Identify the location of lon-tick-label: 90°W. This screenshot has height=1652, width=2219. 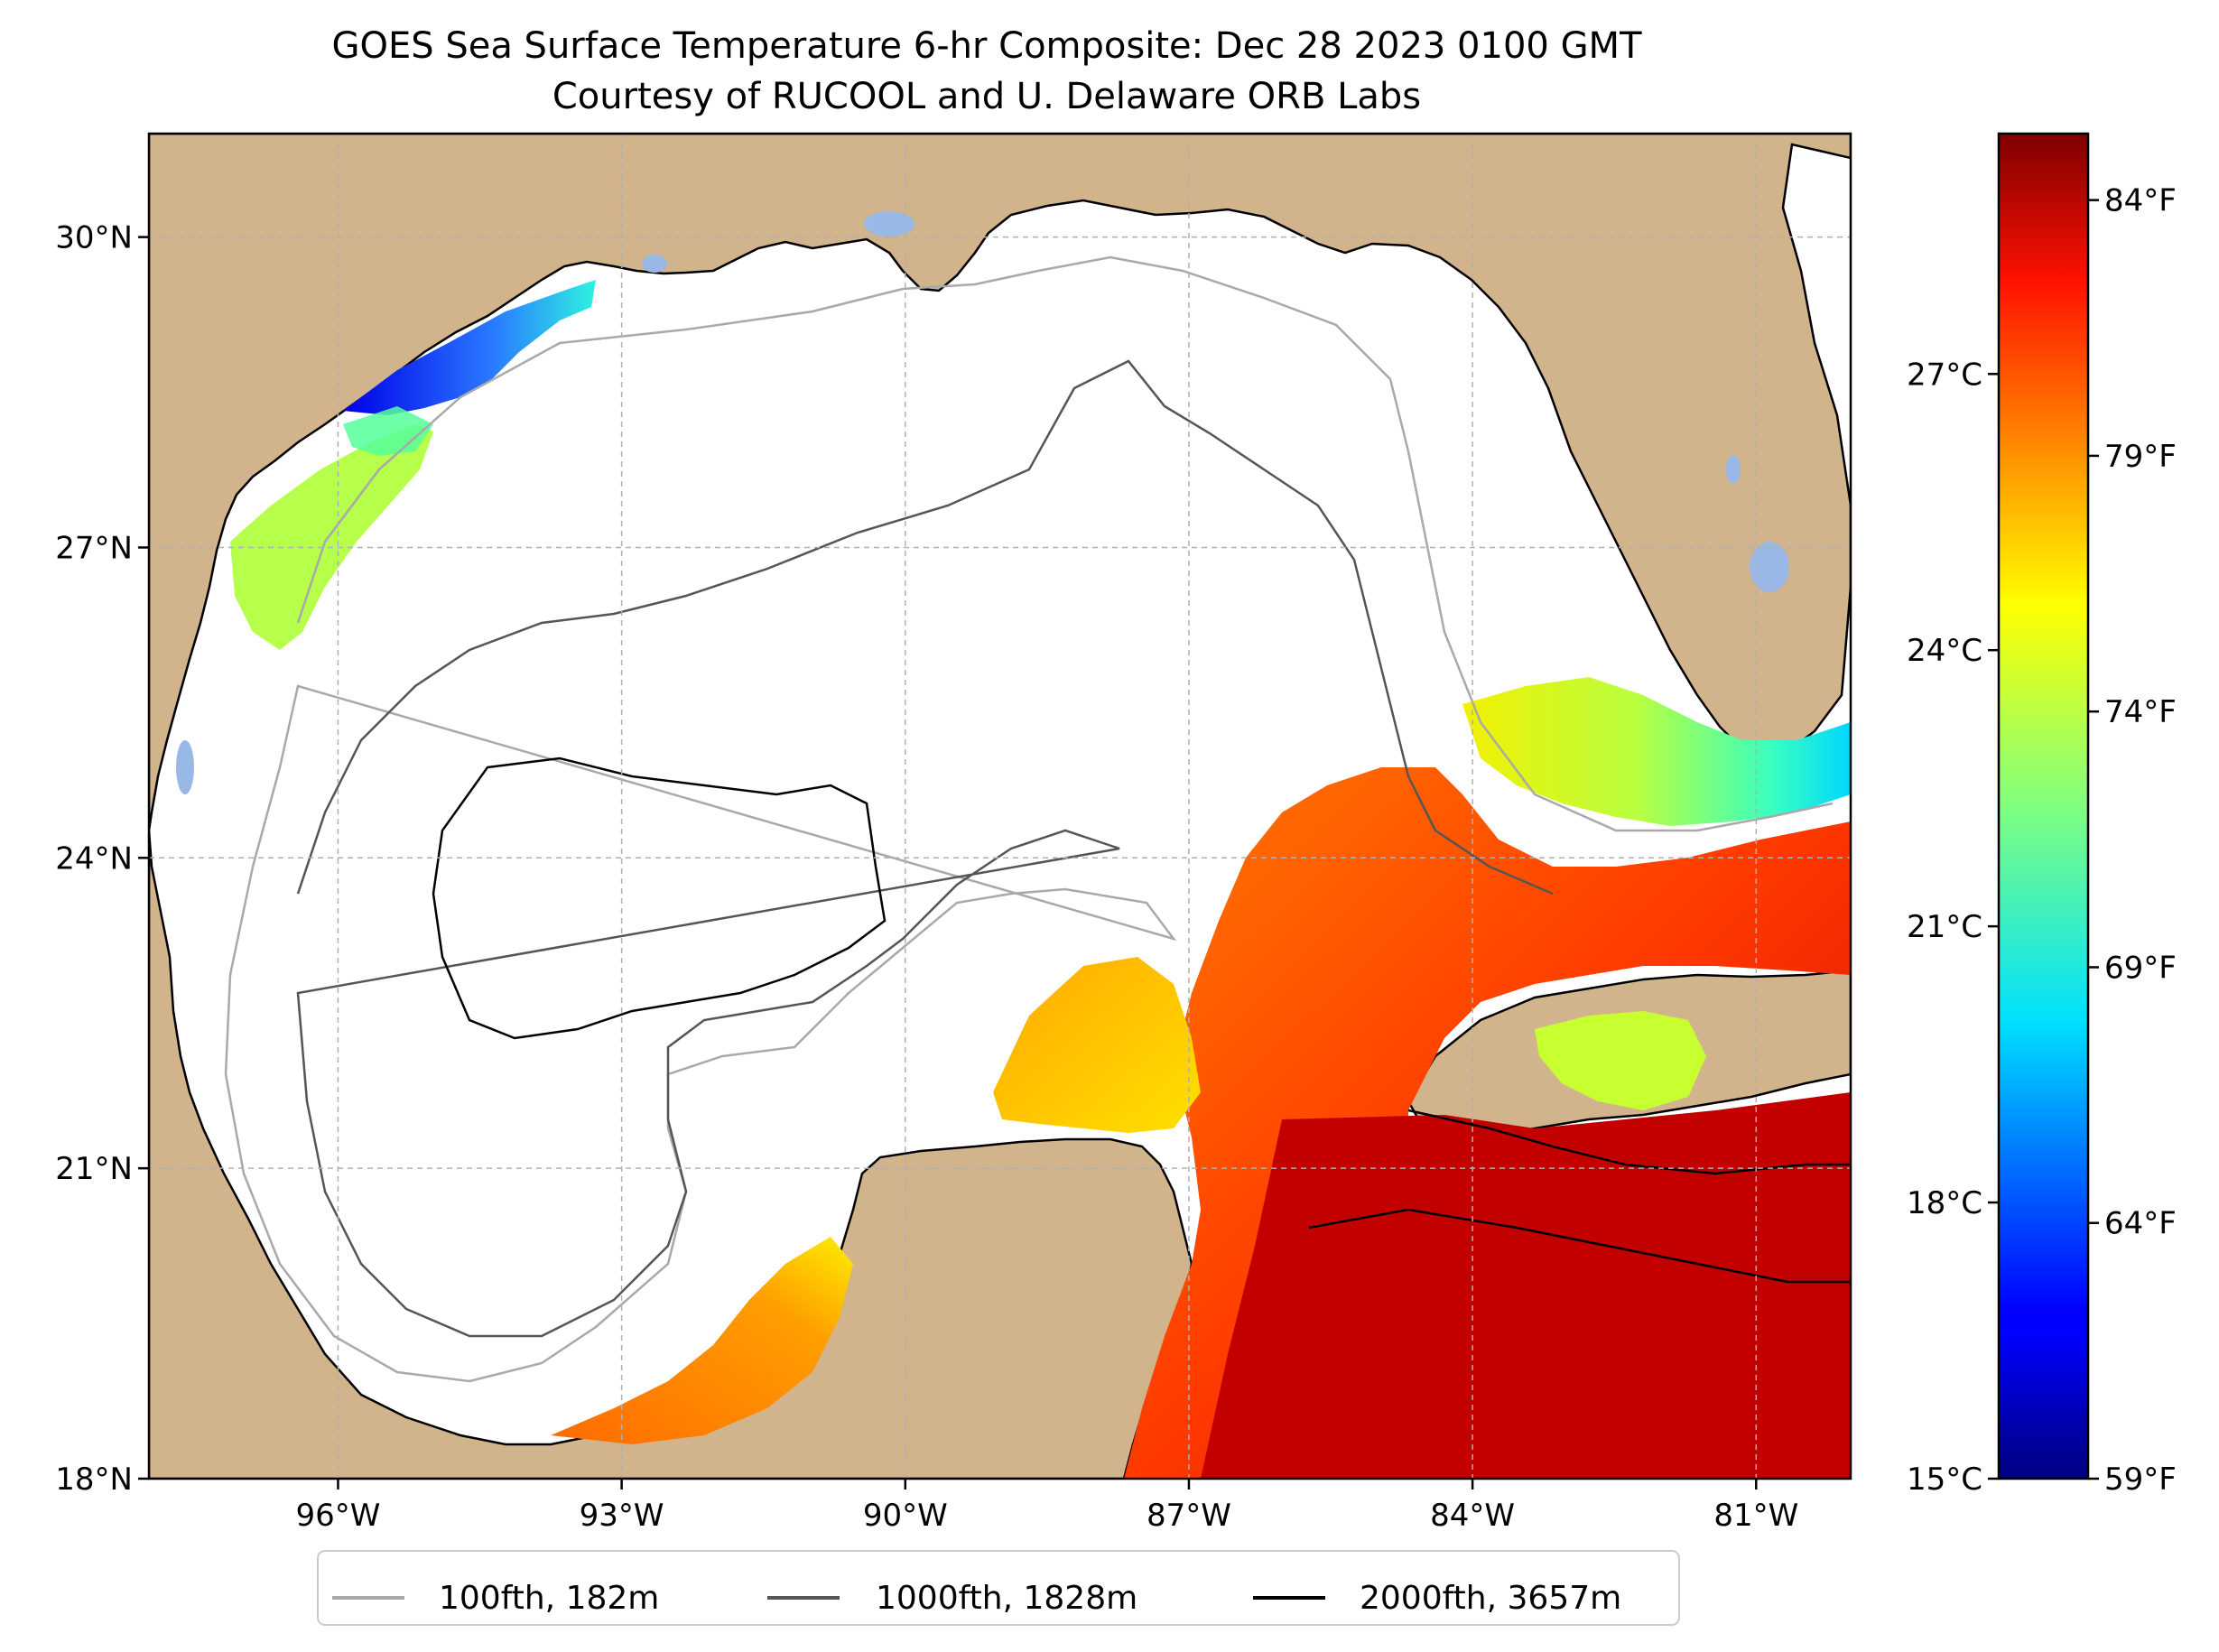
(905, 1516).